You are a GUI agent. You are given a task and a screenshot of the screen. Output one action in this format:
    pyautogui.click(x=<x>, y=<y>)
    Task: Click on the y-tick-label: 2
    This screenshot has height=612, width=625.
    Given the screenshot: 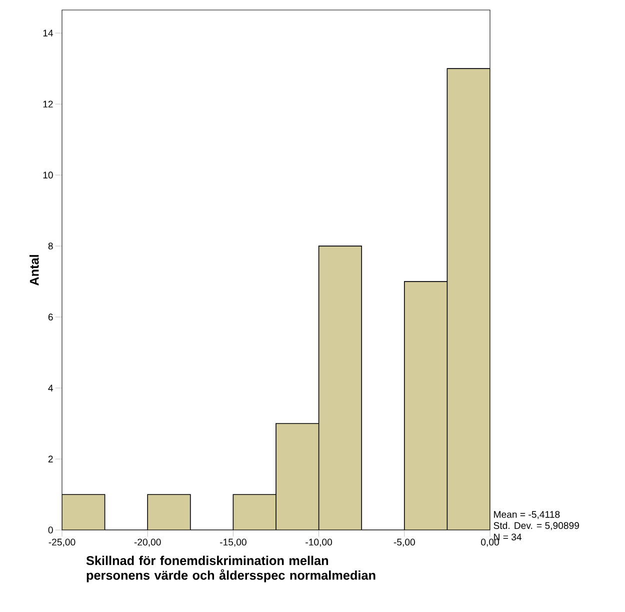 What is the action you would take?
    pyautogui.click(x=50, y=459)
    